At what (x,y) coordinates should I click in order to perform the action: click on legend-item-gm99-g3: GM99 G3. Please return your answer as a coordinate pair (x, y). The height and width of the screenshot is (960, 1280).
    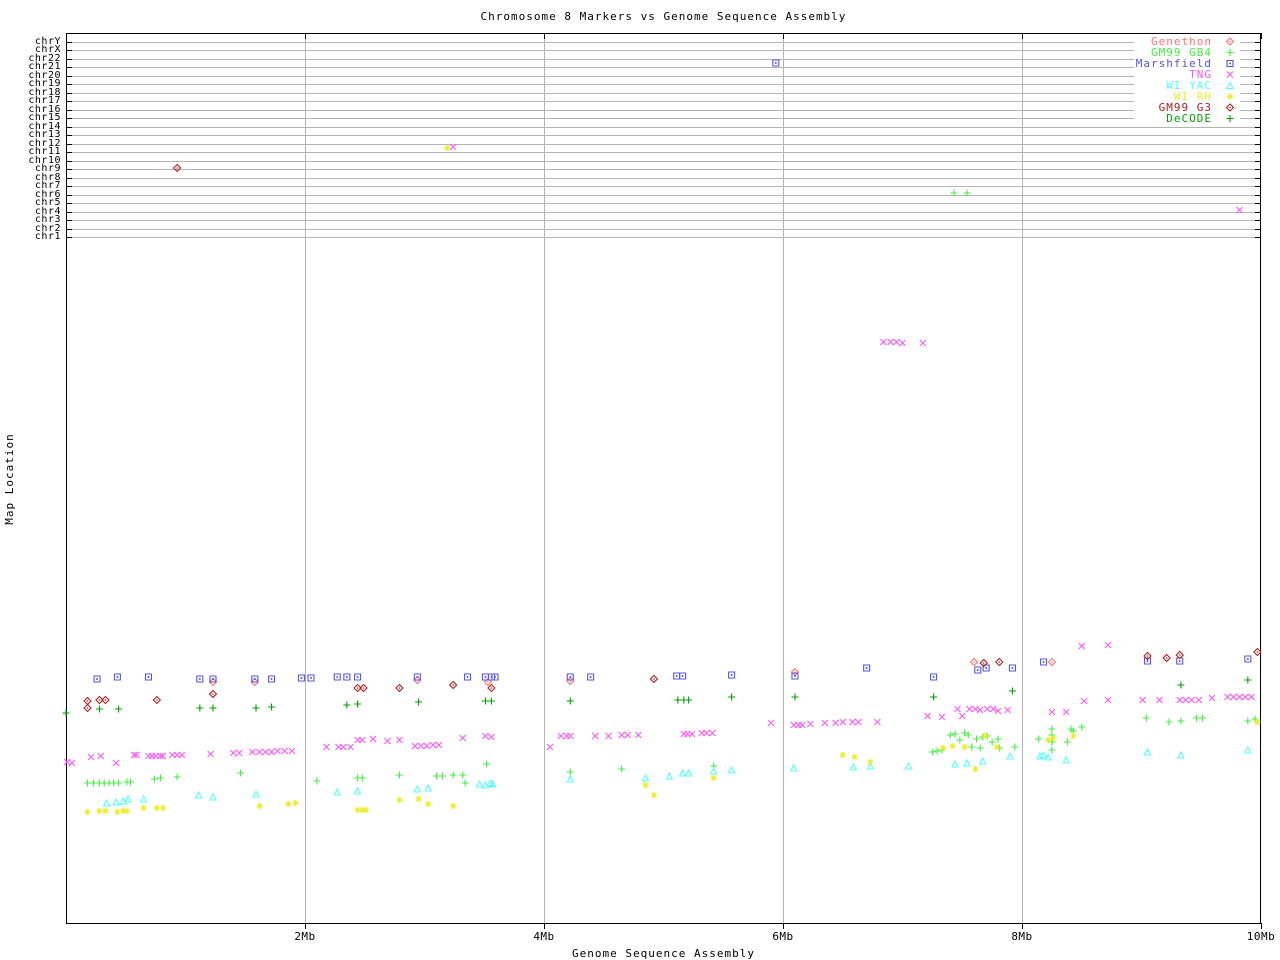
    Looking at the image, I should click on (1187, 107).